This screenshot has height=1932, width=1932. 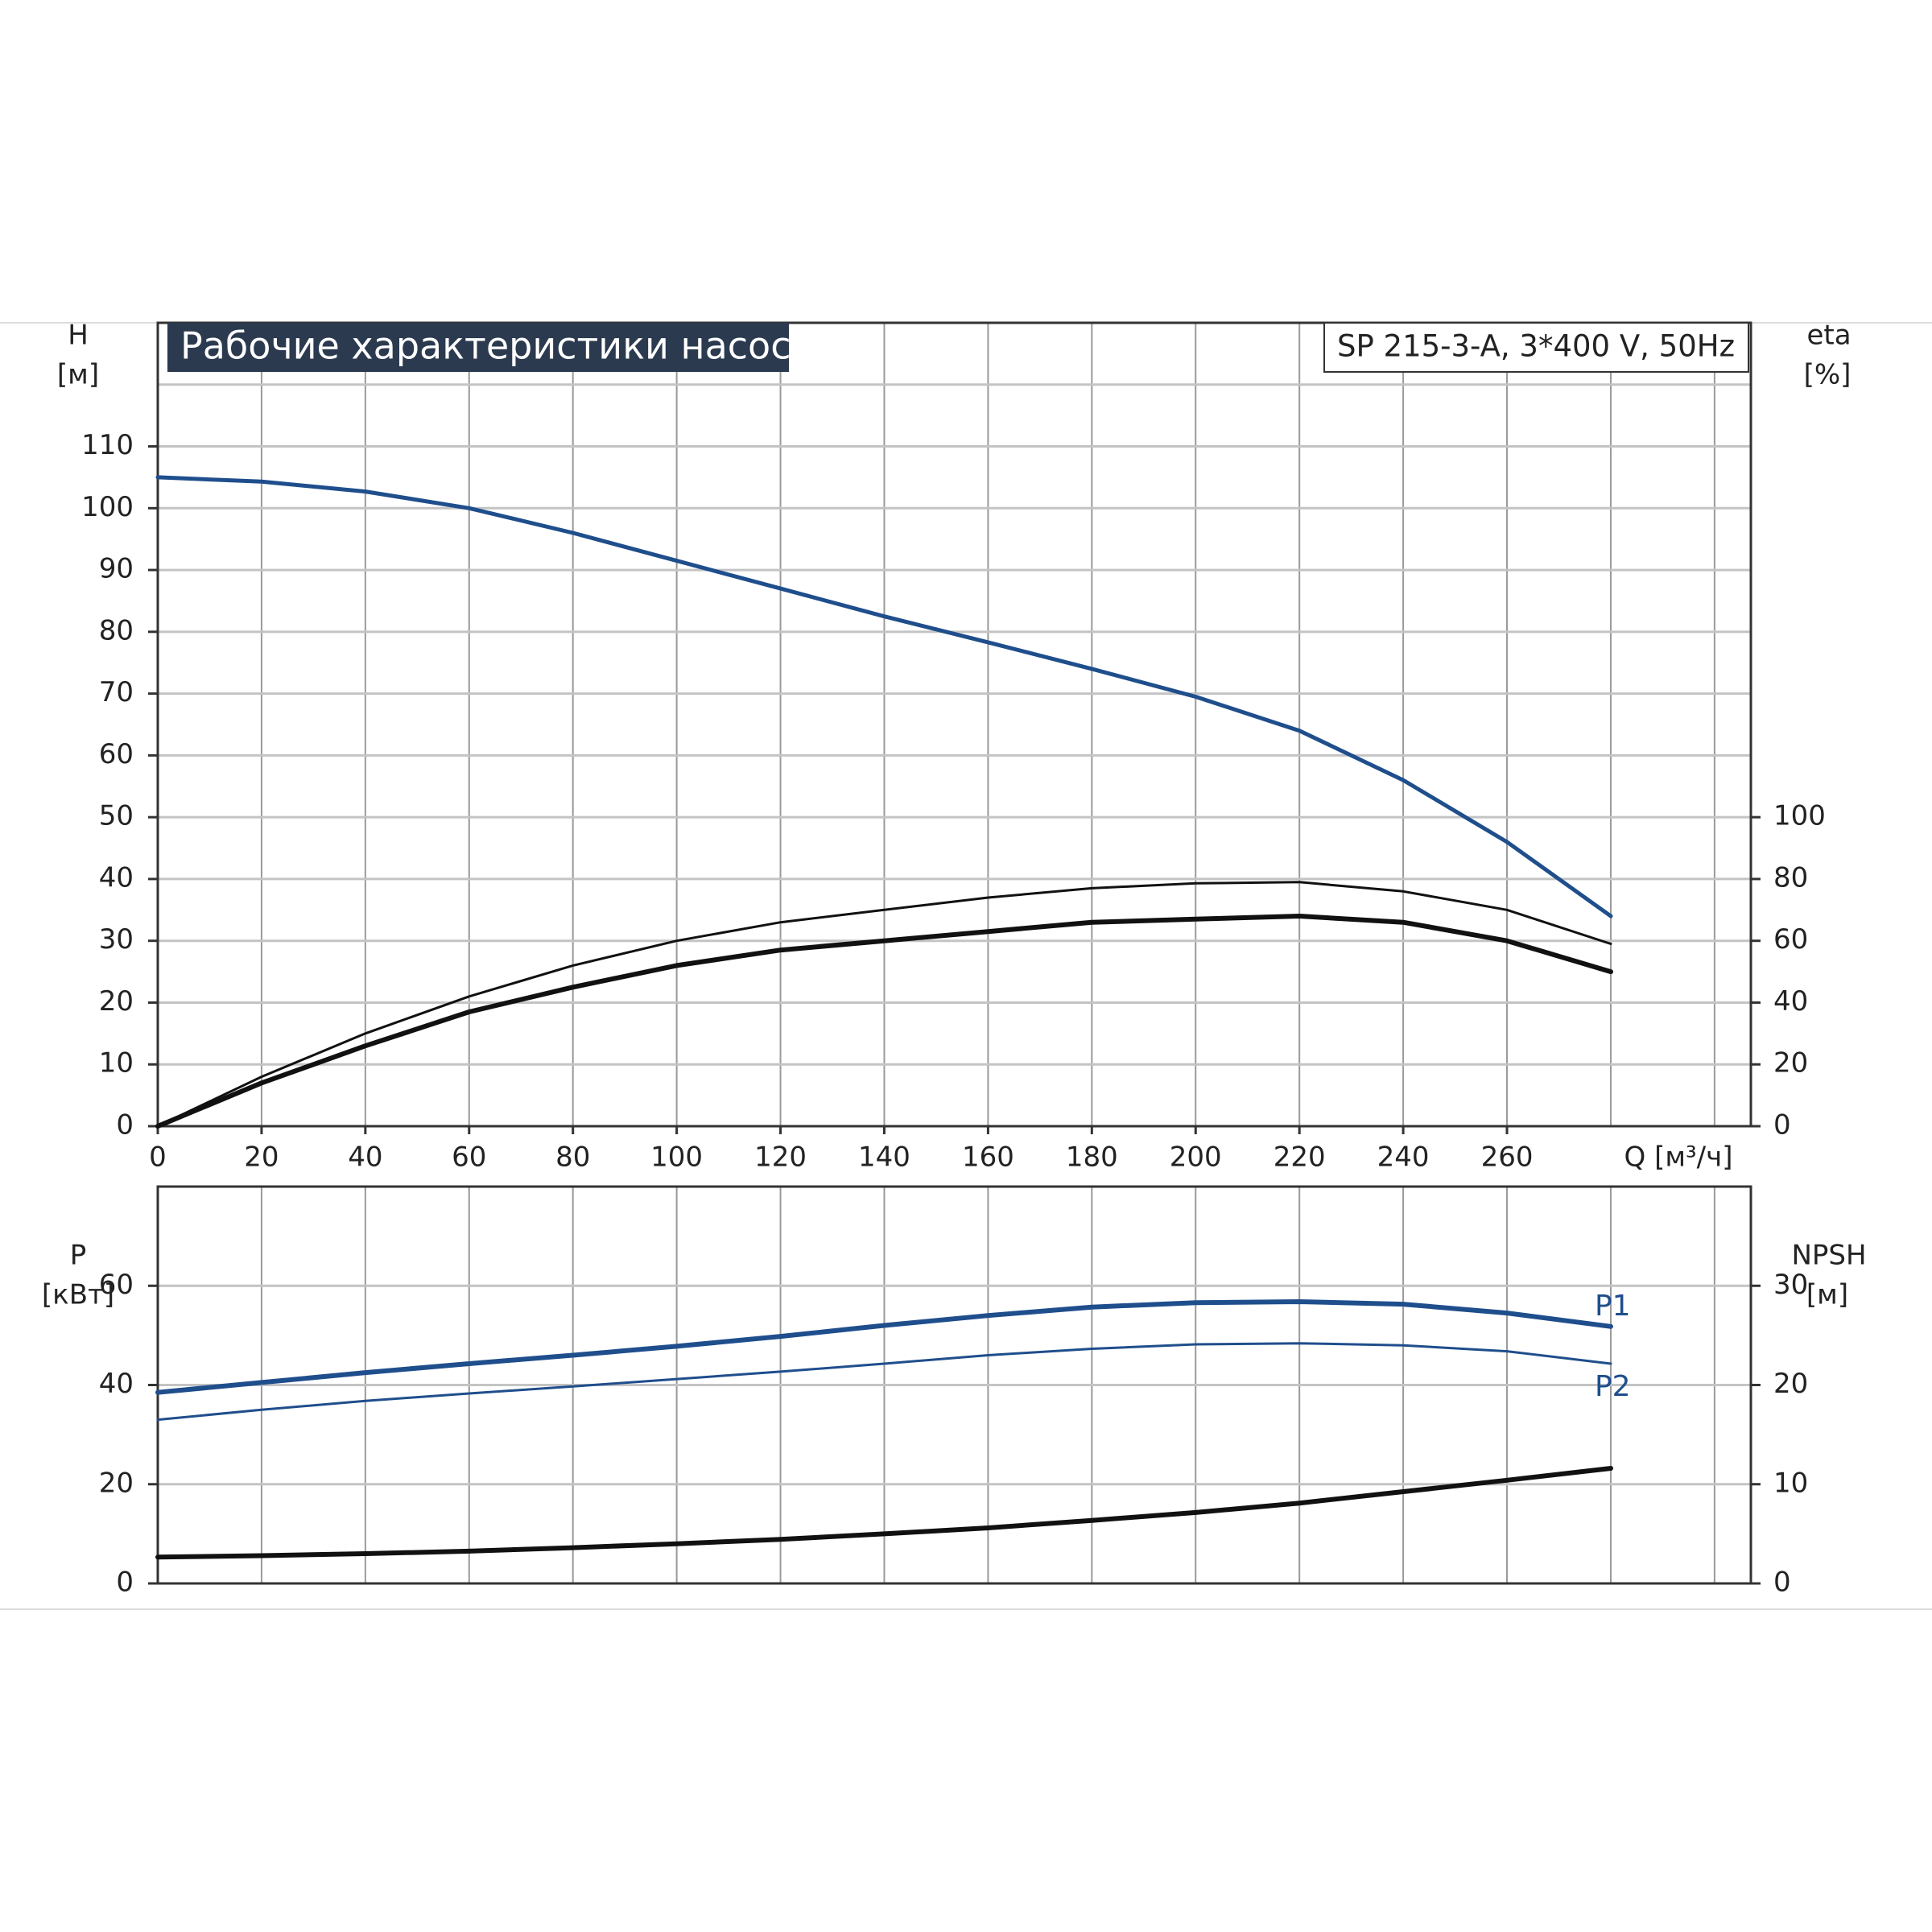 I want to click on x-tick-label: 100, so click(x=676, y=1157).